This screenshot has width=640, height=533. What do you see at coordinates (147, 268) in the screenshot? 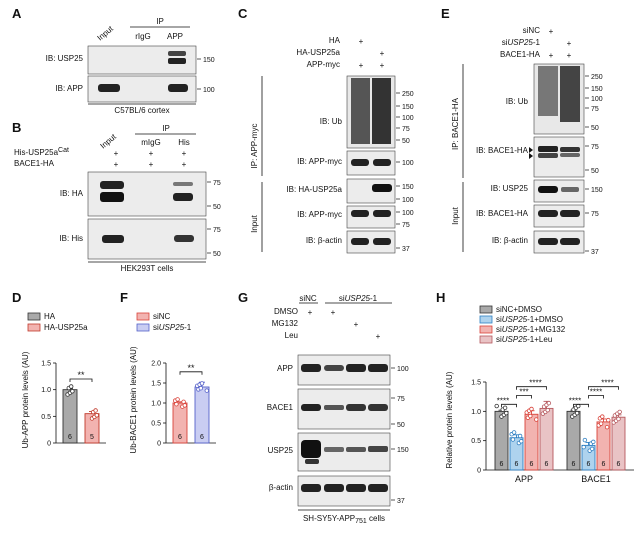
I see `panel-footer: HEK293T cells` at bounding box center [147, 268].